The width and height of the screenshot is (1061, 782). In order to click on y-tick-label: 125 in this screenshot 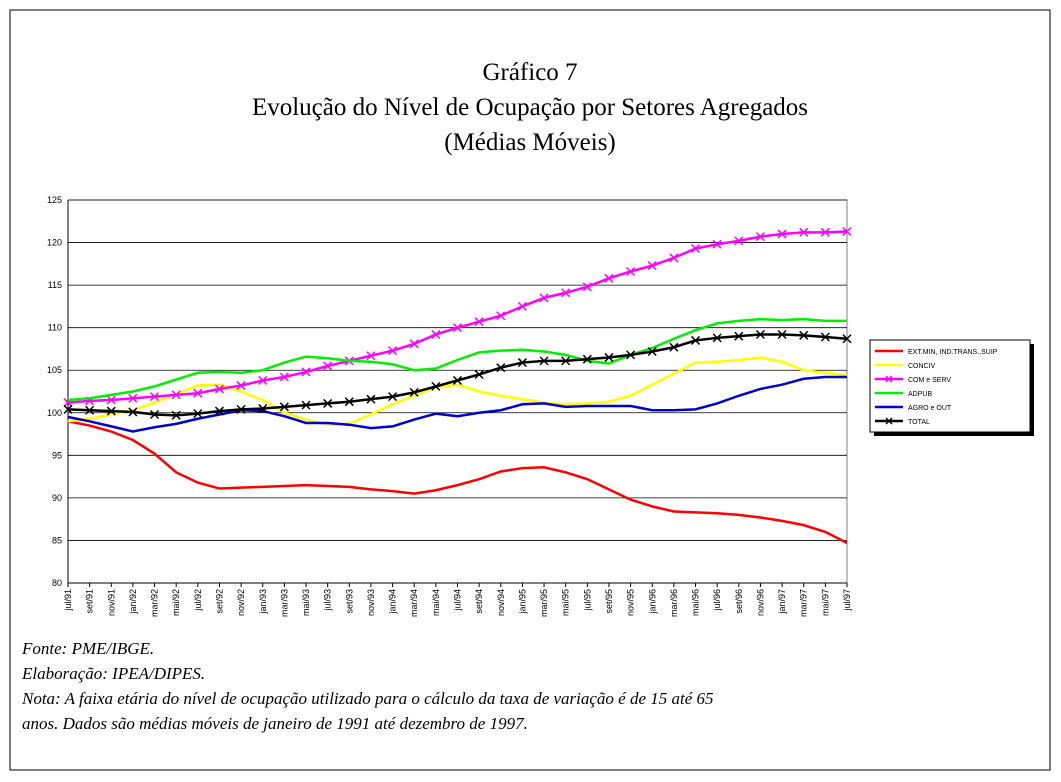, I will do `click(54, 200)`.